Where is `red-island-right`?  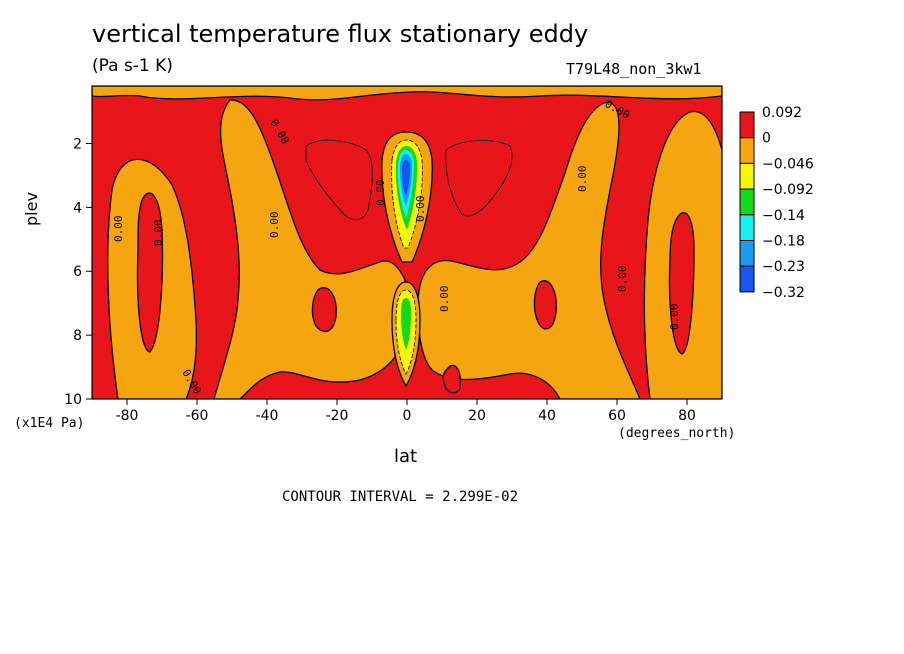 red-island-right is located at coordinates (681, 283).